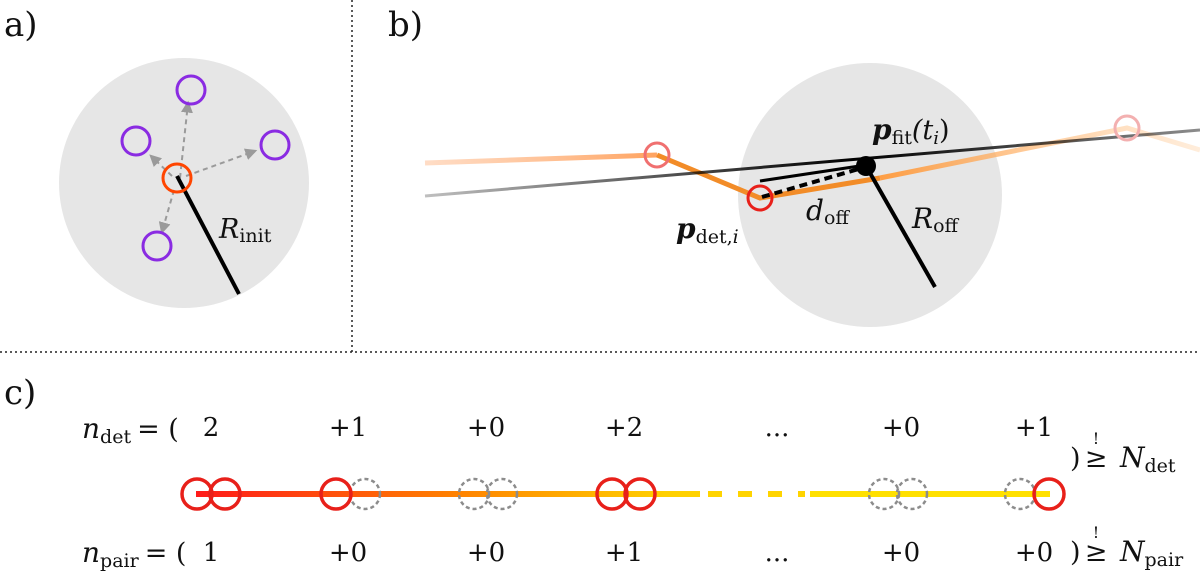 Image resolution: width=1200 pixels, height=575 pixels. What do you see at coordinates (1096, 552) in the screenshot?
I see `npair-cond: ≥` at bounding box center [1096, 552].